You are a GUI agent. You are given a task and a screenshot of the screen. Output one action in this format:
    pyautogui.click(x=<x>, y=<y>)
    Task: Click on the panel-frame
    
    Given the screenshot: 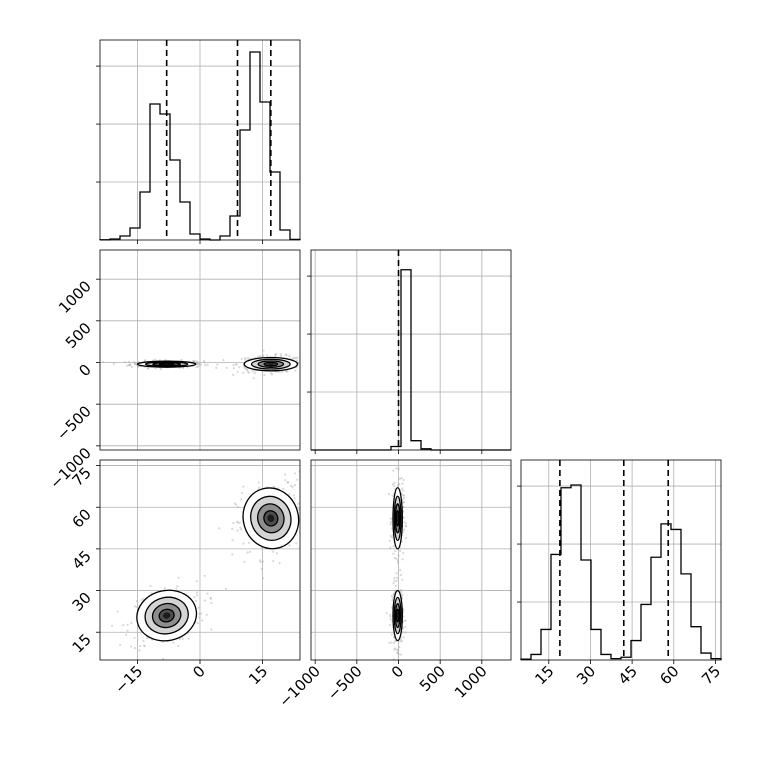 What is the action you would take?
    pyautogui.click(x=411, y=350)
    